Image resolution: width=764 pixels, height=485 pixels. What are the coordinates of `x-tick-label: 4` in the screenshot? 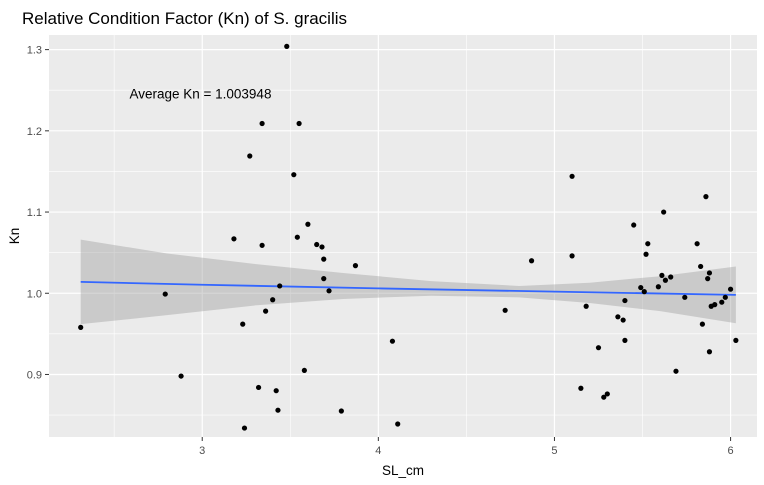 It's located at (378, 451).